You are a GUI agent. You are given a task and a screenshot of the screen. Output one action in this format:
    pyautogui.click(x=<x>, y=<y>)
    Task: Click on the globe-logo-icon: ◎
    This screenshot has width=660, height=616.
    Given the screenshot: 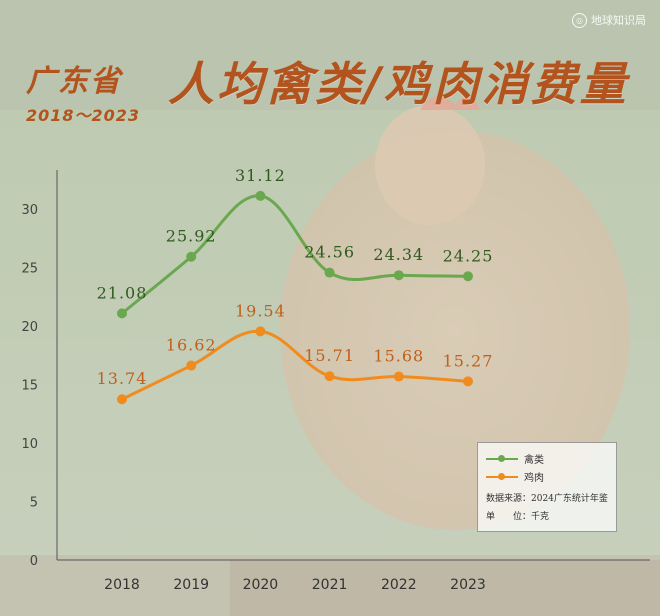 What is the action you would take?
    pyautogui.click(x=579, y=20)
    